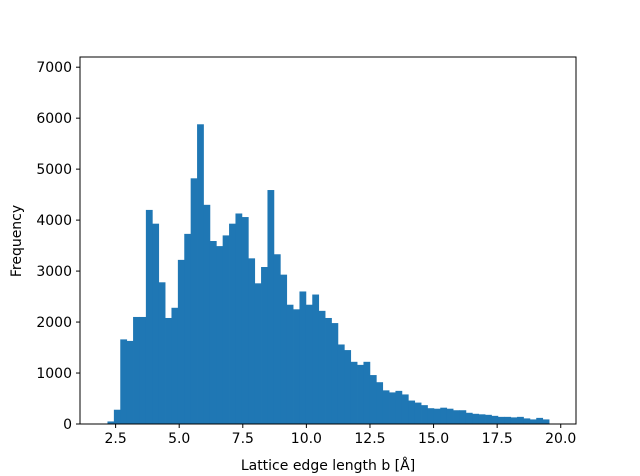 The height and width of the screenshot is (476, 640). What do you see at coordinates (54, 119) in the screenshot?
I see `y-tick-label: 6000` at bounding box center [54, 119].